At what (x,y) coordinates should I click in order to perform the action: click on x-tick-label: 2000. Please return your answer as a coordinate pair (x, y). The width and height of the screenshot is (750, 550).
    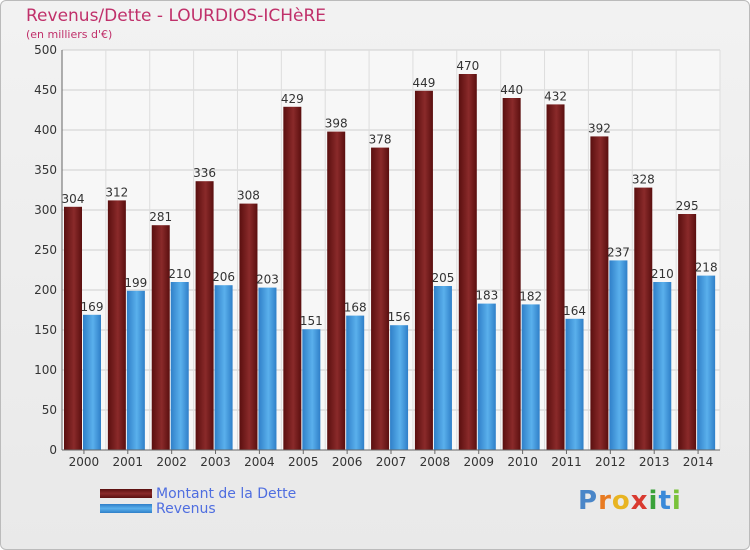
    Looking at the image, I should click on (84, 462).